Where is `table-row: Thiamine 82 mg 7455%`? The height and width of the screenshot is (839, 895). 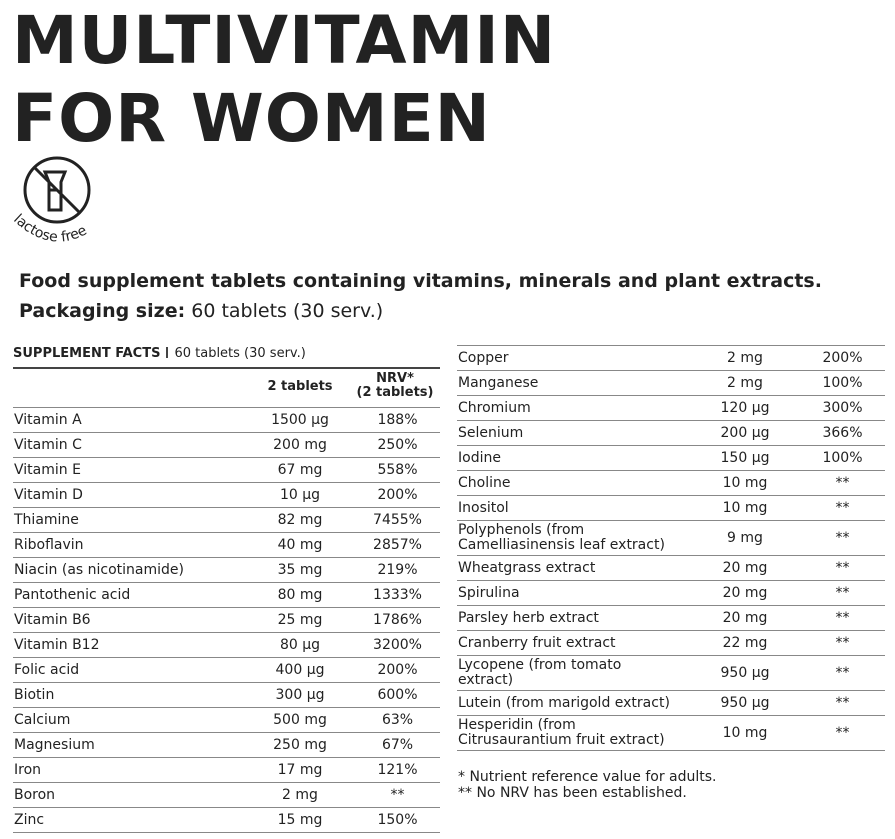
table-row: Thiamine 82 mg 7455% is located at coordinates (226, 520).